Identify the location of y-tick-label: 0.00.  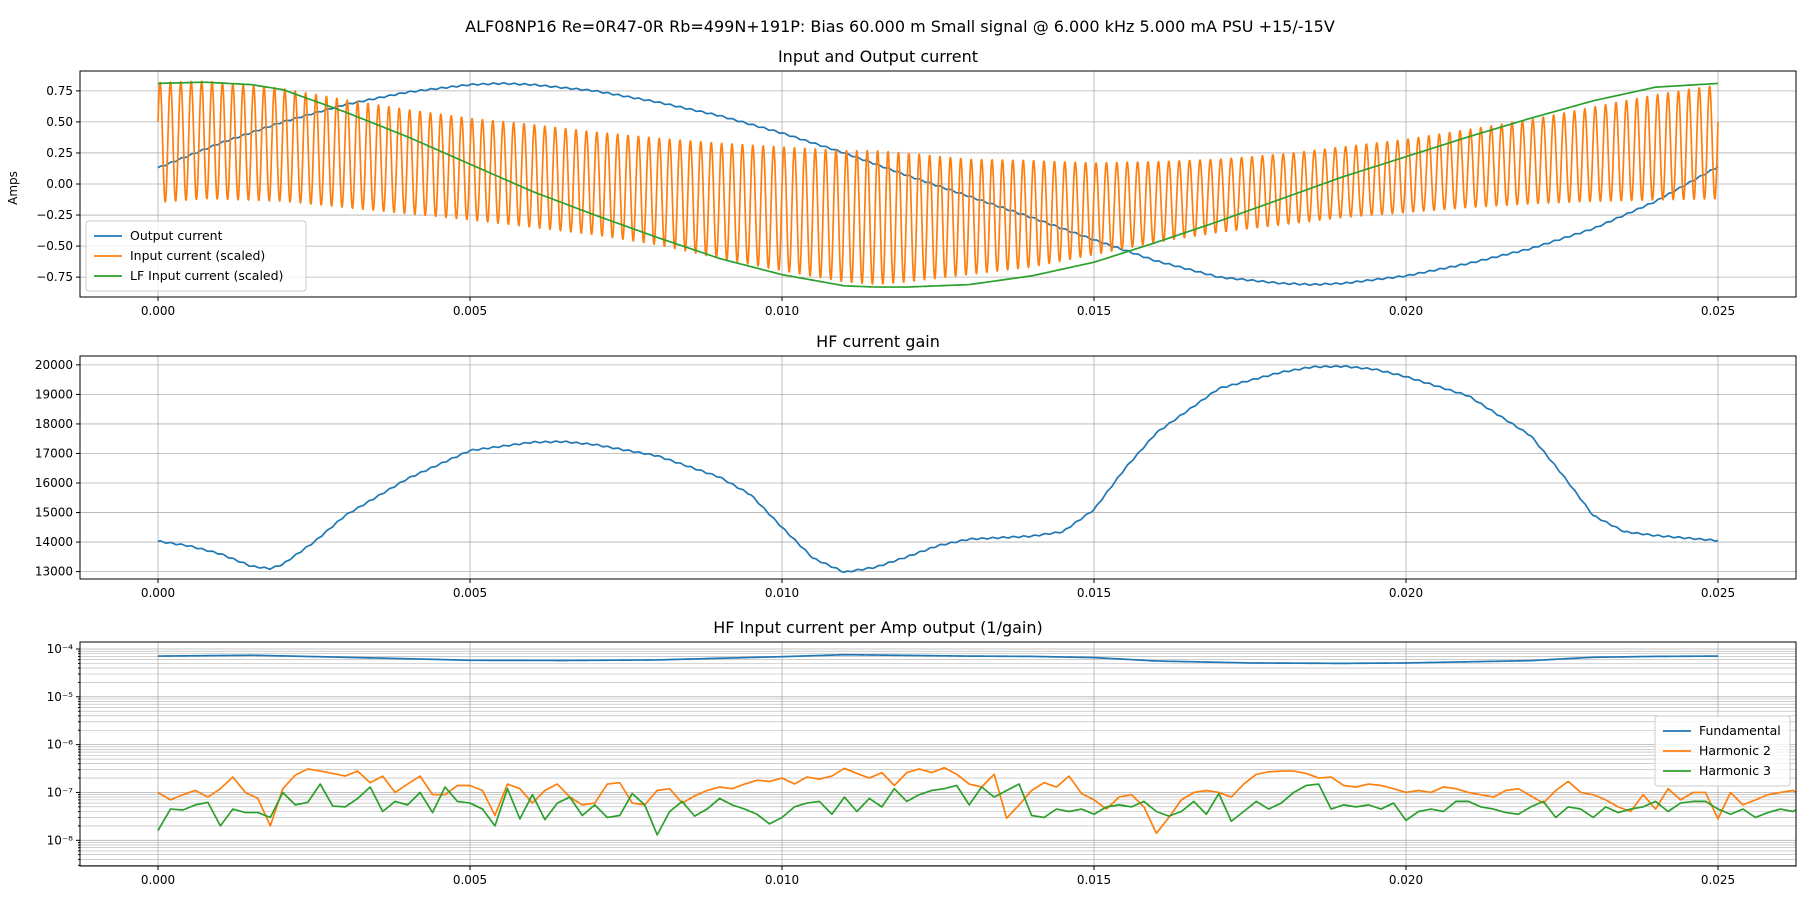
(59, 184).